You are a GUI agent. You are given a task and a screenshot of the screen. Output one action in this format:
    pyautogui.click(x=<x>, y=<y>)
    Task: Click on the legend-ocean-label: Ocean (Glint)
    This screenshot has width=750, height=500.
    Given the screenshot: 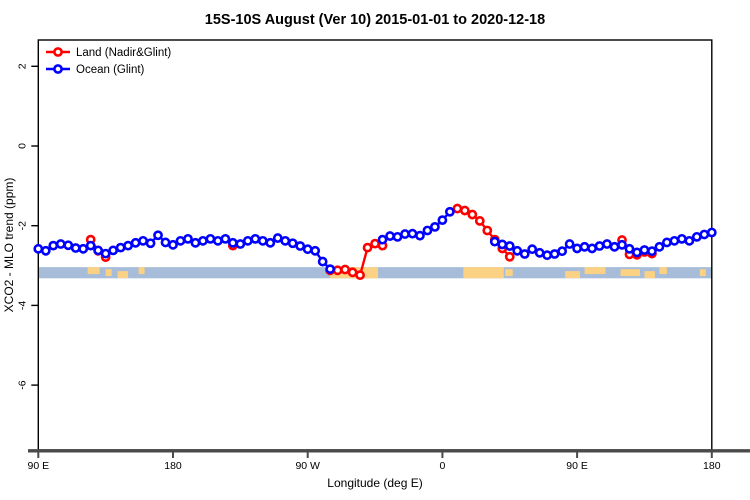 What is the action you would take?
    pyautogui.click(x=110, y=70)
    